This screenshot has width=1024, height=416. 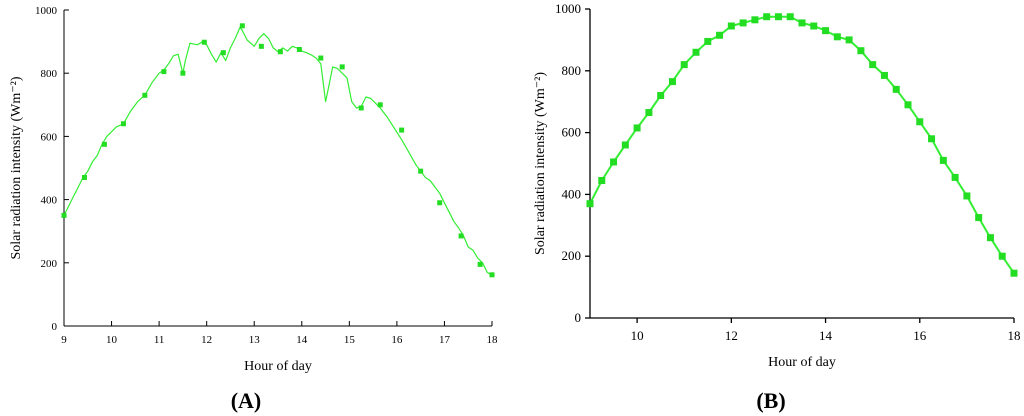 What do you see at coordinates (159, 340) in the screenshot?
I see `x-tick-label: 11` at bounding box center [159, 340].